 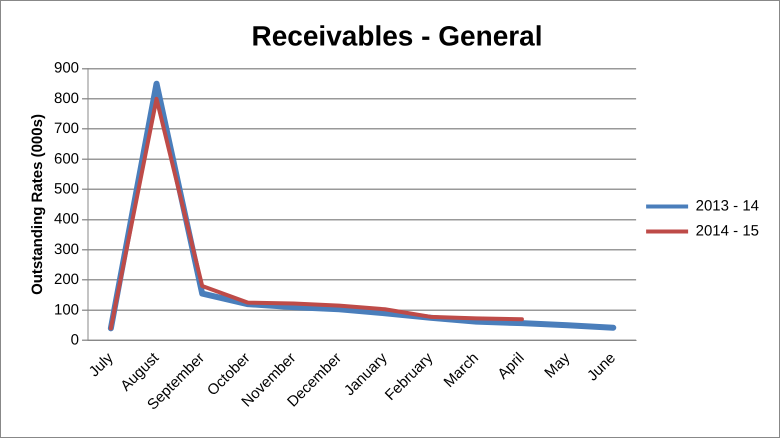 What do you see at coordinates (397, 36) in the screenshot?
I see `chart-title: Receivables - General` at bounding box center [397, 36].